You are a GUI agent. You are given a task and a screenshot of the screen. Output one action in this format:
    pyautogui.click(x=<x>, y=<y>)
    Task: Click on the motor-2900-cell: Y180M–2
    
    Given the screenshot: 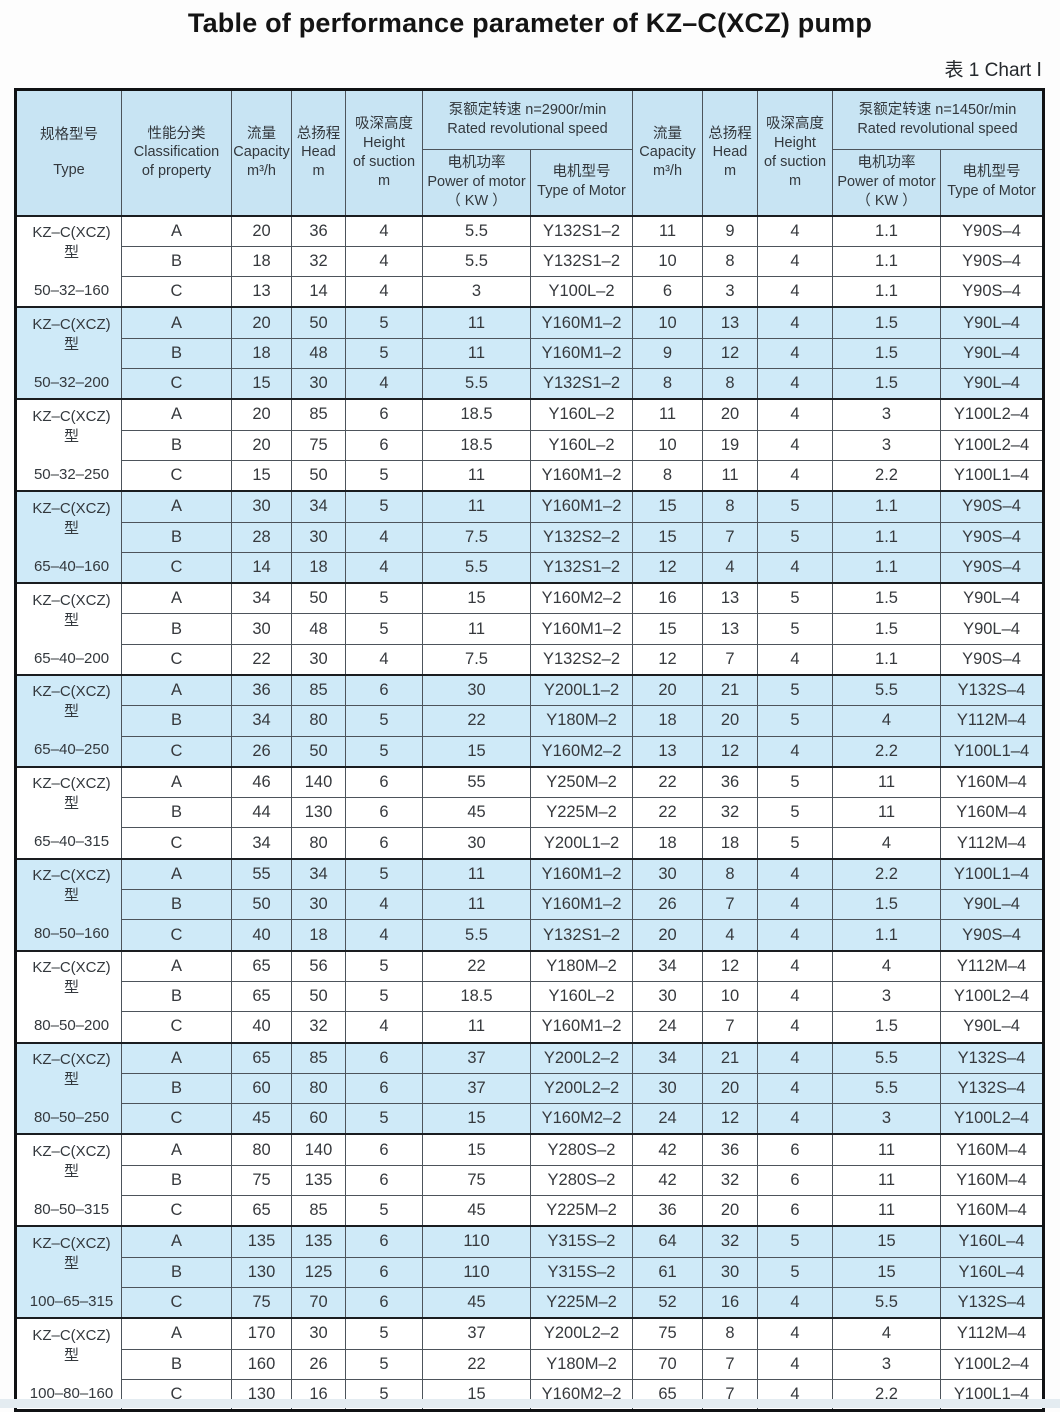 What is the action you would take?
    pyautogui.click(x=581, y=1364)
    